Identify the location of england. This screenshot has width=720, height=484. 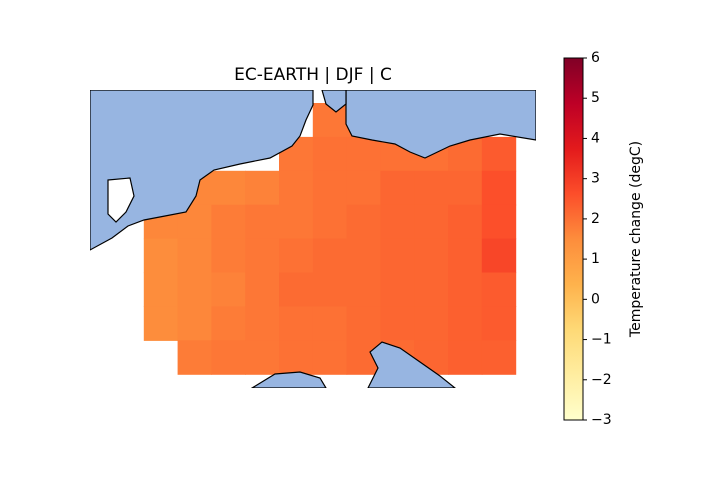
(121, 200).